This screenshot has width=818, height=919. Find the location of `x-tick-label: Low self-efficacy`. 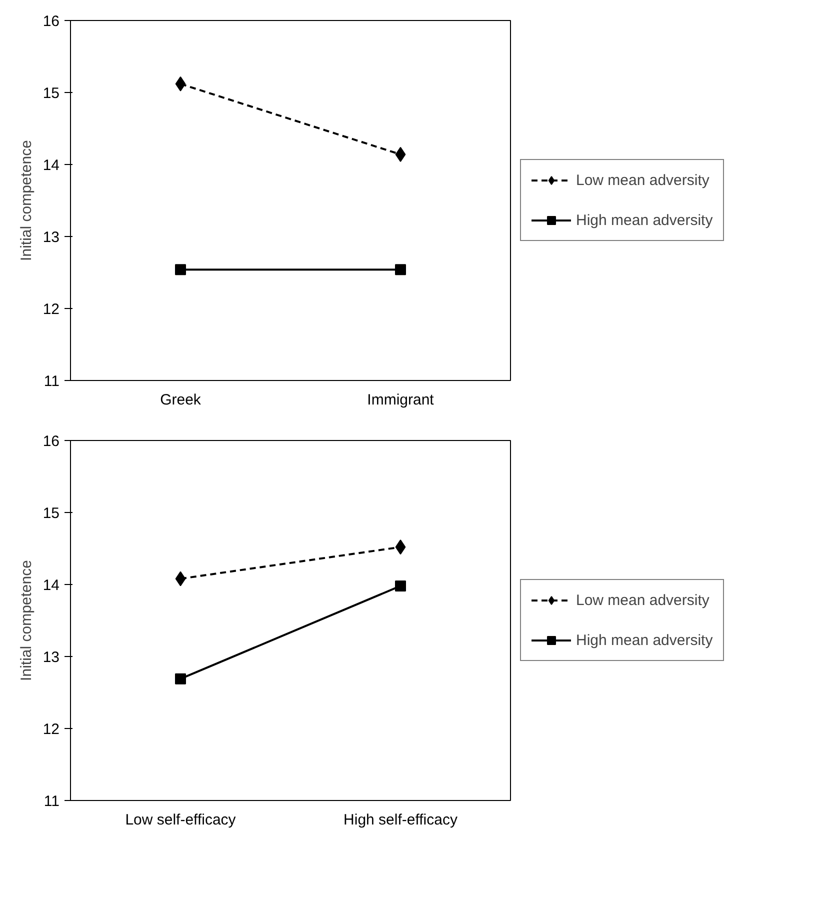

x-tick-label: Low self-efficacy is located at coordinates (180, 820).